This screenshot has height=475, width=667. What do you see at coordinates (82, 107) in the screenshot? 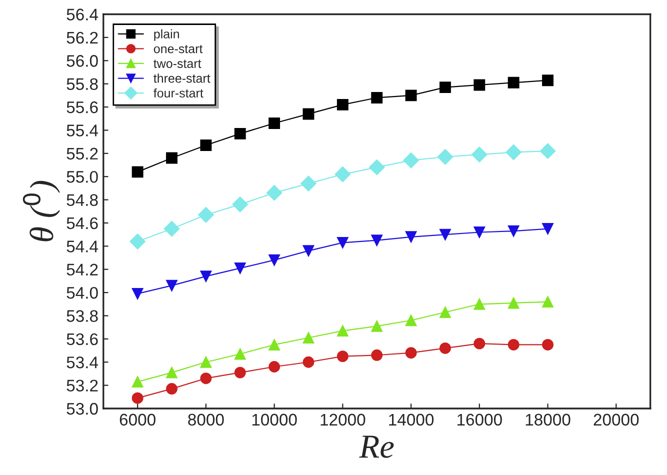
I see `y-tick-label: 55.6` at bounding box center [82, 107].